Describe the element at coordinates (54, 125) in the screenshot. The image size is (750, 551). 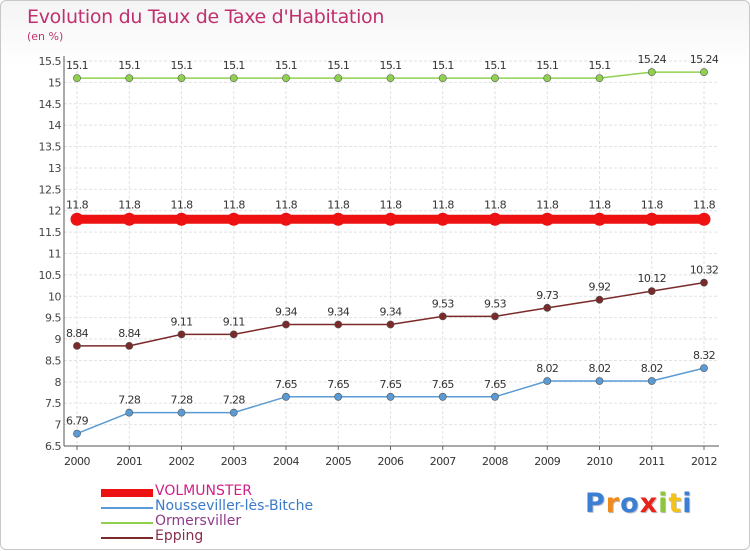
I see `y-tick-label: 14` at that location.